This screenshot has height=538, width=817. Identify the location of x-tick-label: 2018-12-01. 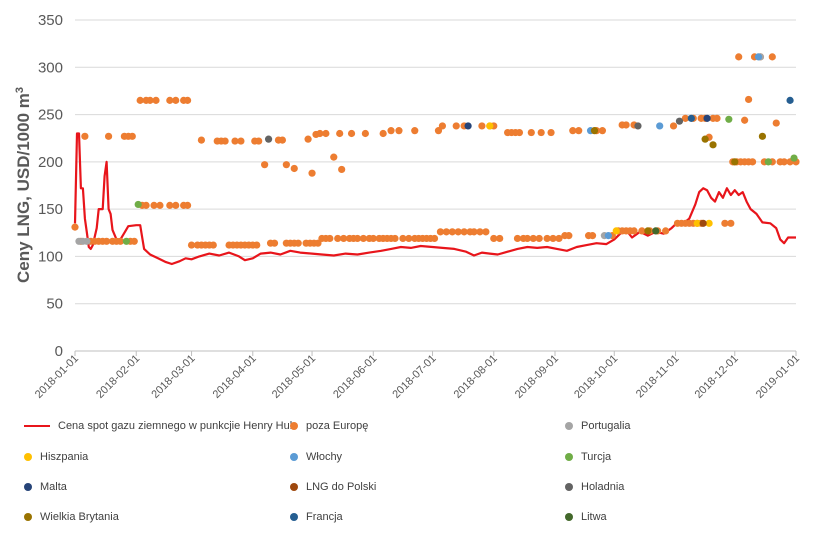
(717, 377).